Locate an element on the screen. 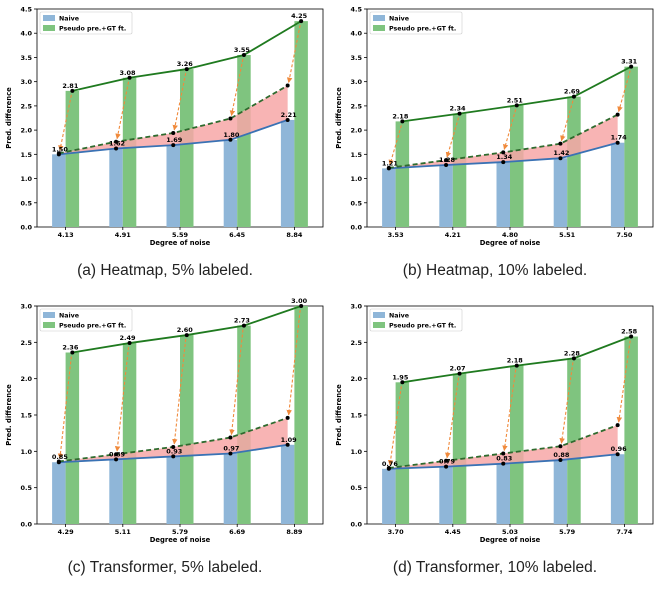 This screenshot has height=593, width=660. naive-data-label: 1.80 is located at coordinates (231, 135).